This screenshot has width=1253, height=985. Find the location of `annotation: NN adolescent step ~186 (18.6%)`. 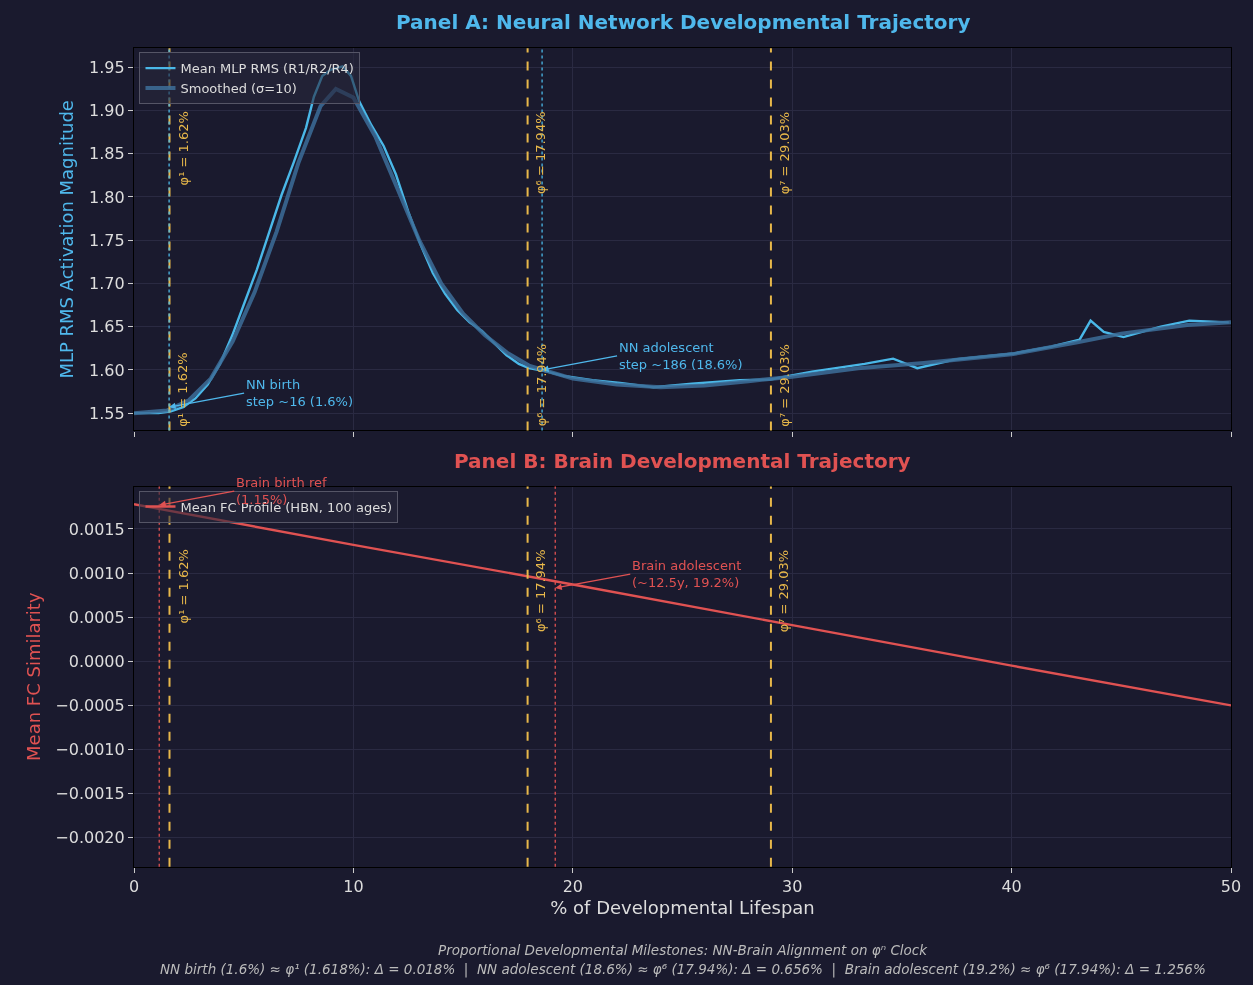

annotation: NN adolescent step ~186 (18.6%) is located at coordinates (681, 356).